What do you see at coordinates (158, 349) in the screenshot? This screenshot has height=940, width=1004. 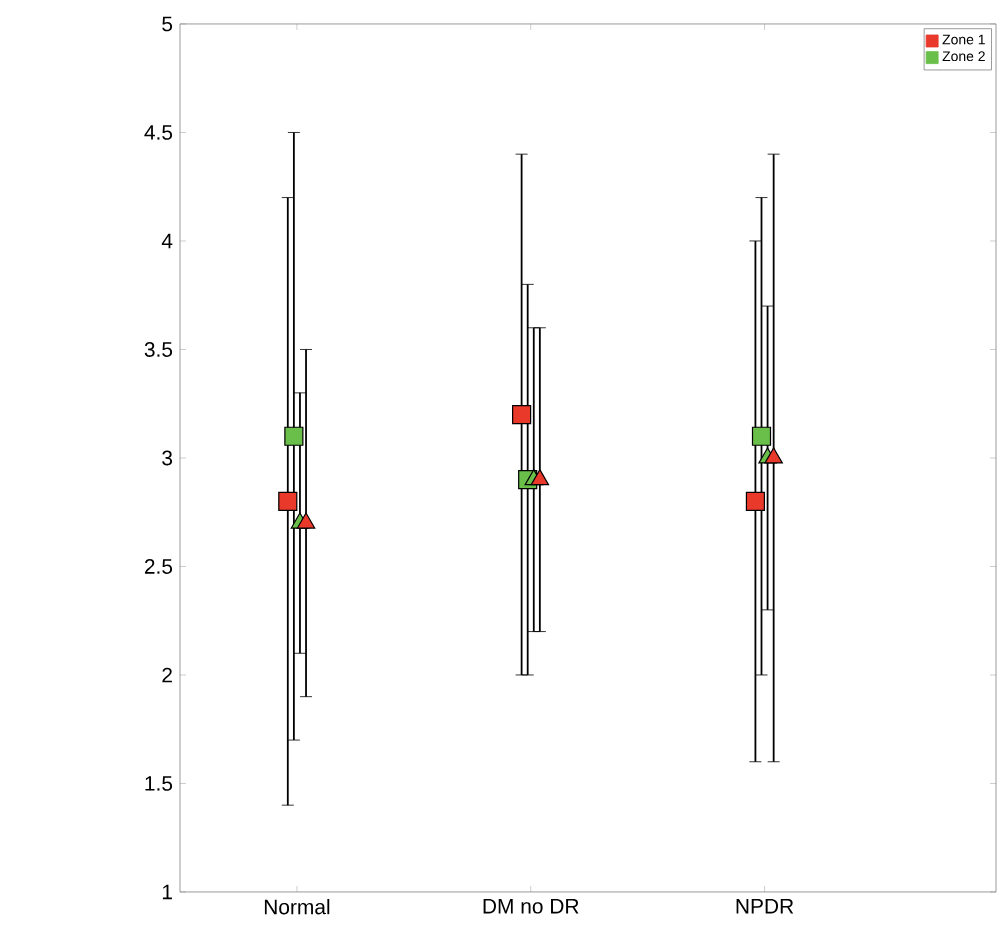 I see `y-tick-label: 3.5` at bounding box center [158, 349].